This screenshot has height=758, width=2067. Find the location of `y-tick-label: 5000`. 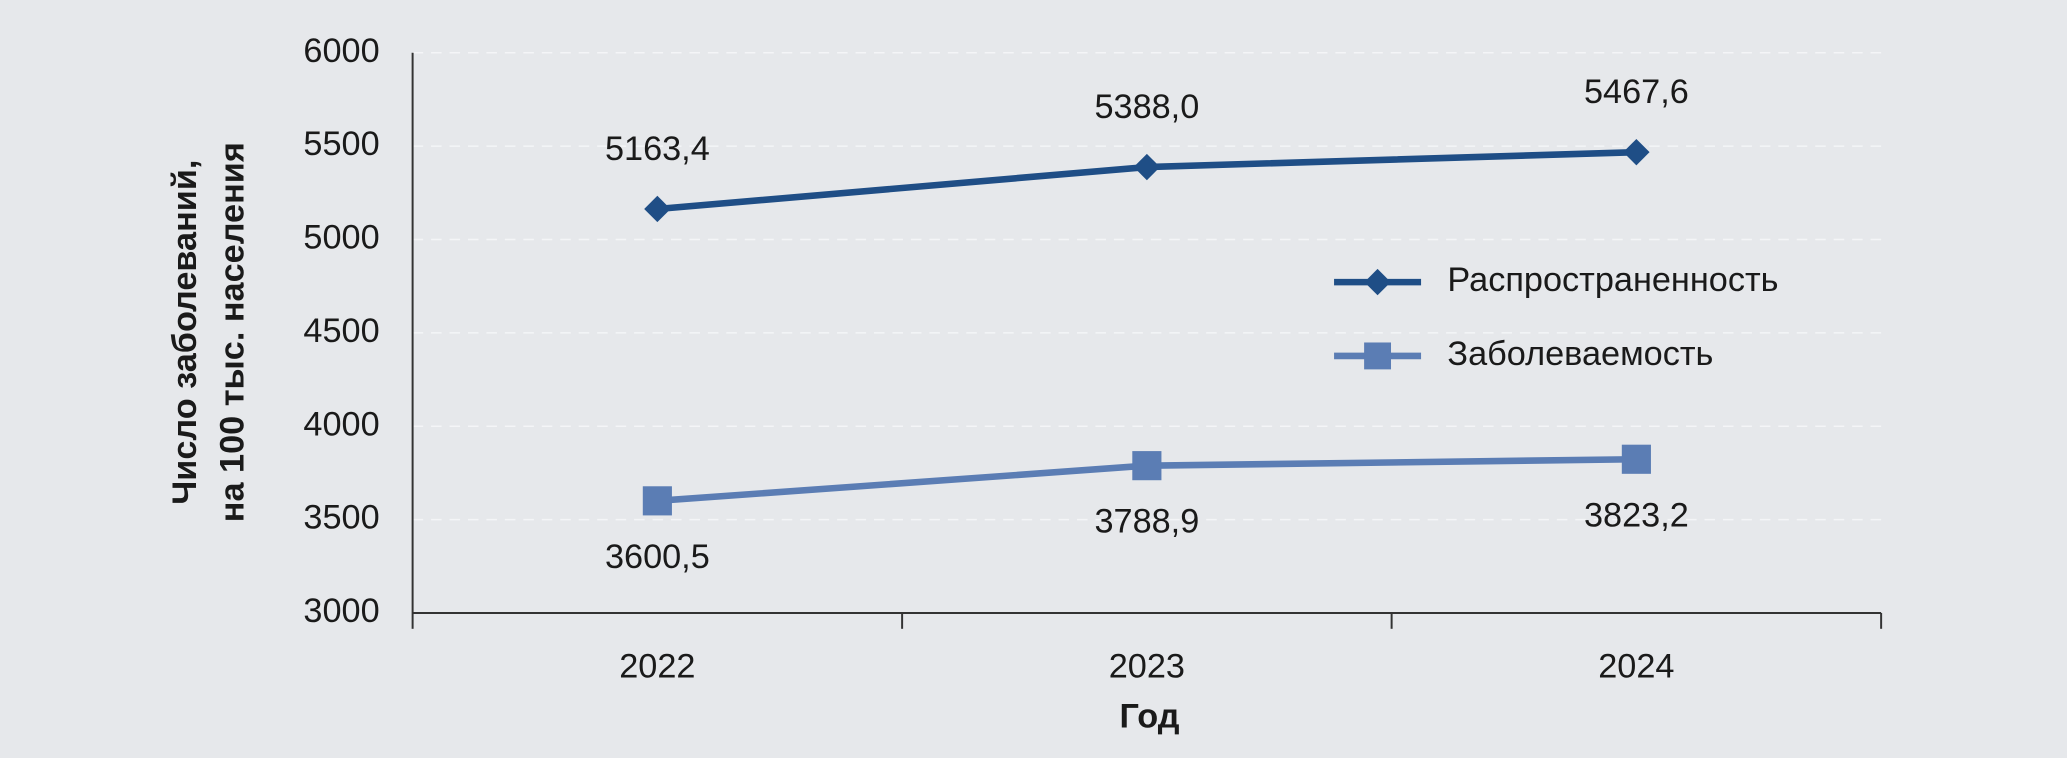

y-tick-label: 5000 is located at coordinates (341, 238).